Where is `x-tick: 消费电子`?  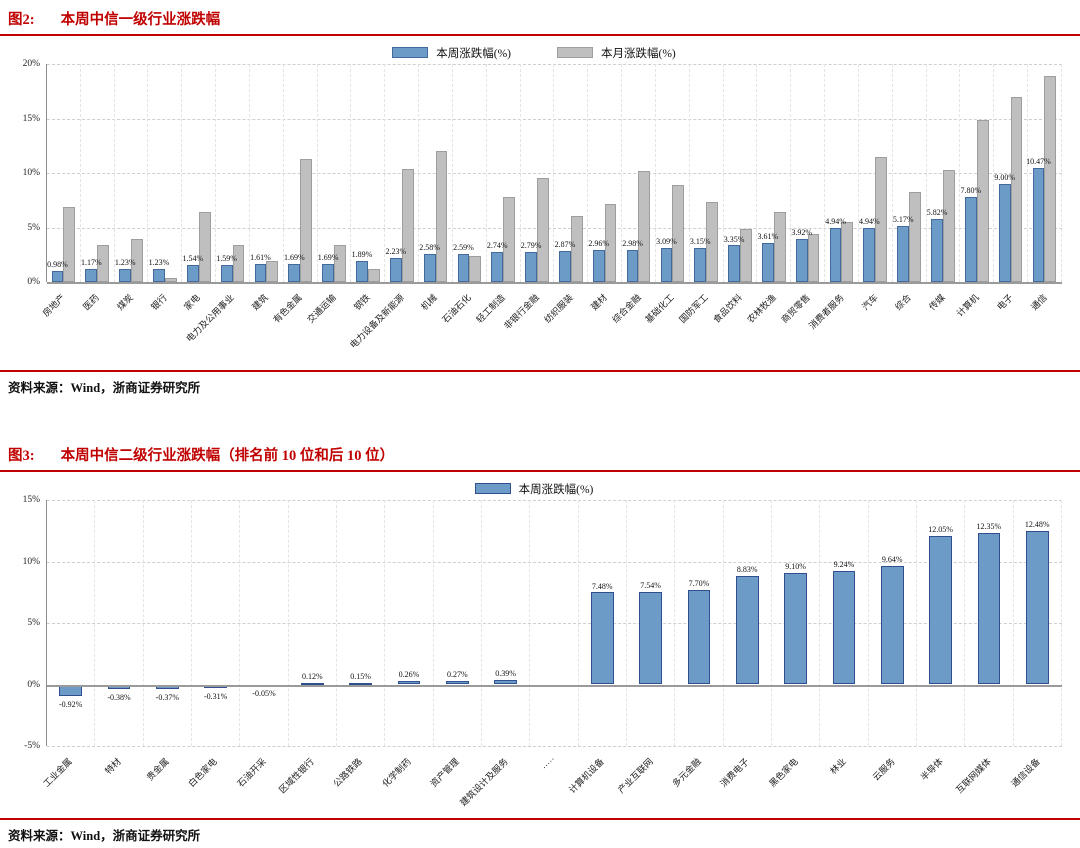
x-tick: 消费电子 is located at coordinates (745, 779).